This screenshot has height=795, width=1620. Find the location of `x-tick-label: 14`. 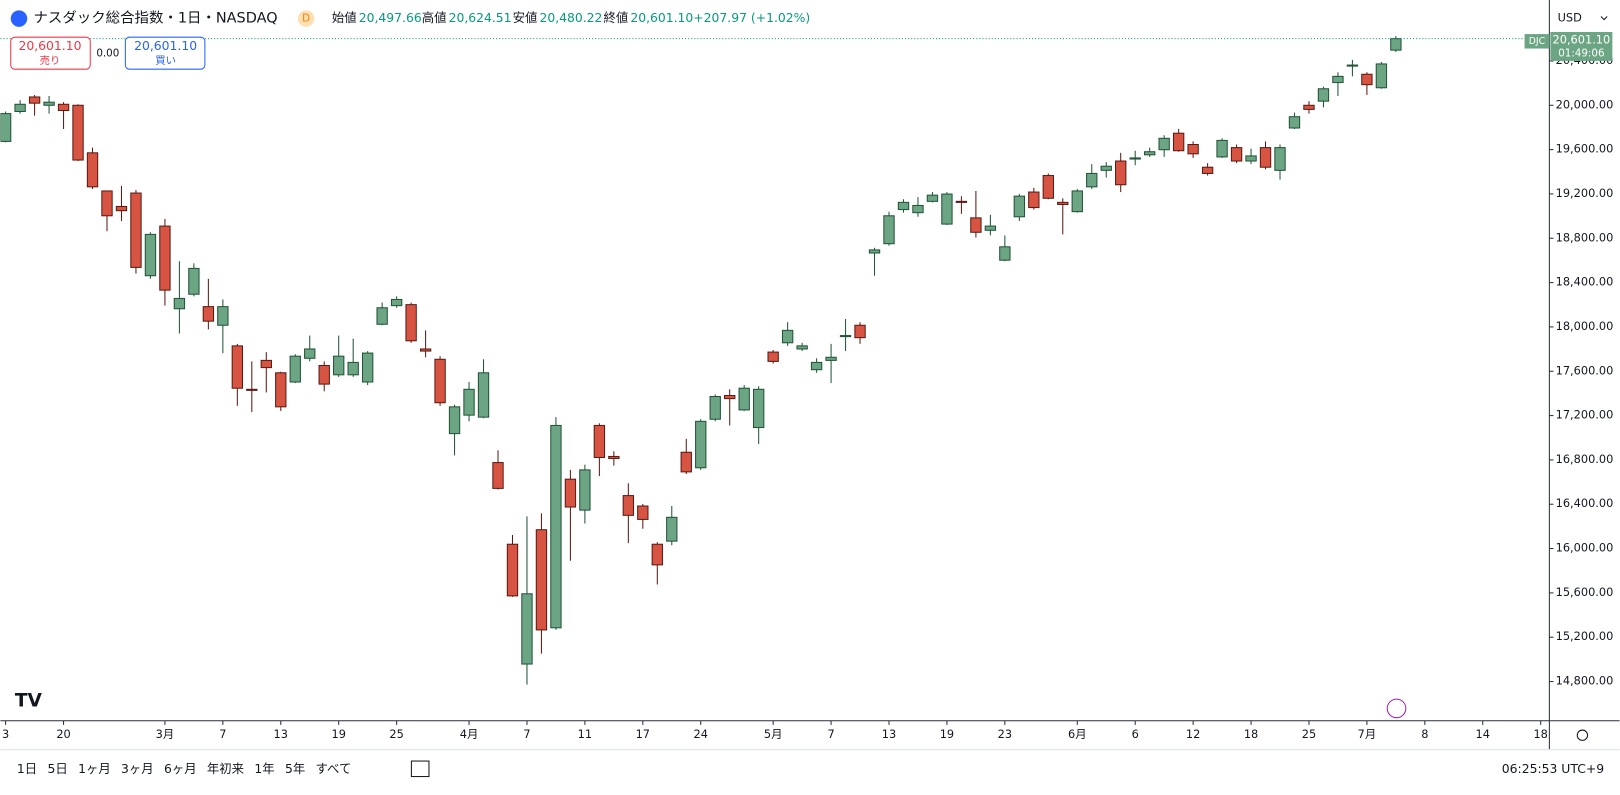

x-tick-label: 14 is located at coordinates (1483, 734).